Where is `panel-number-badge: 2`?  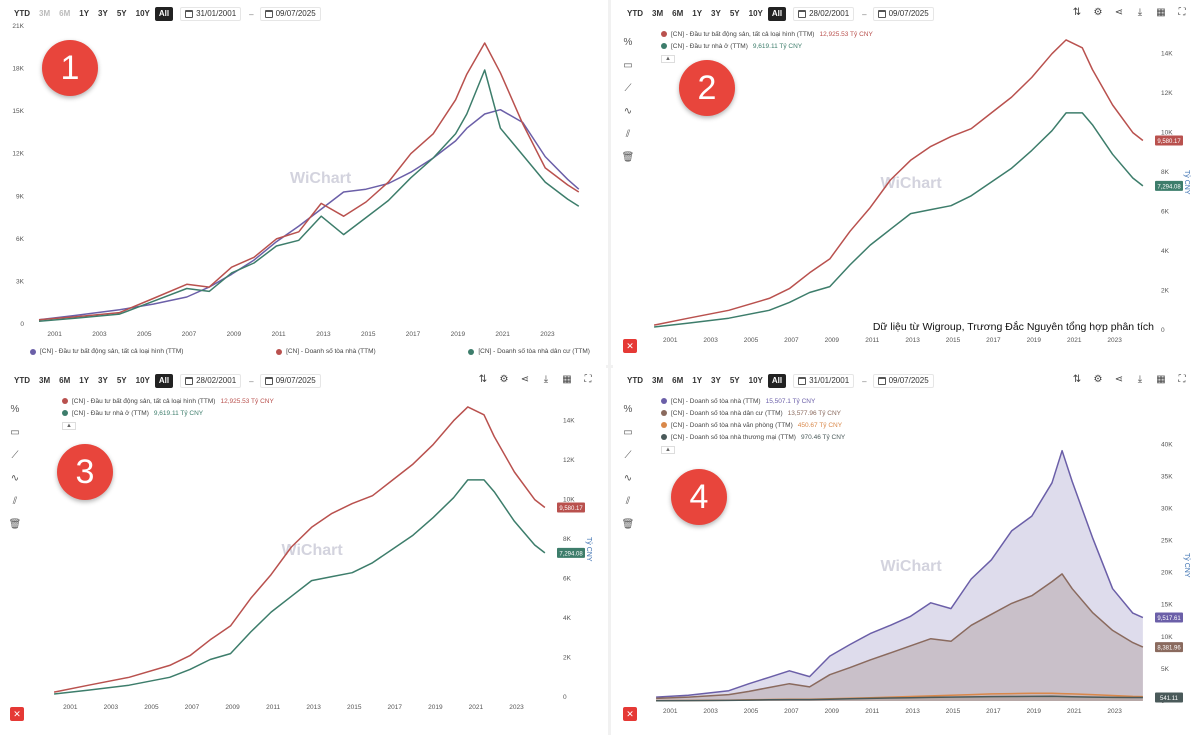
panel-number-badge: 2 is located at coordinates (707, 88).